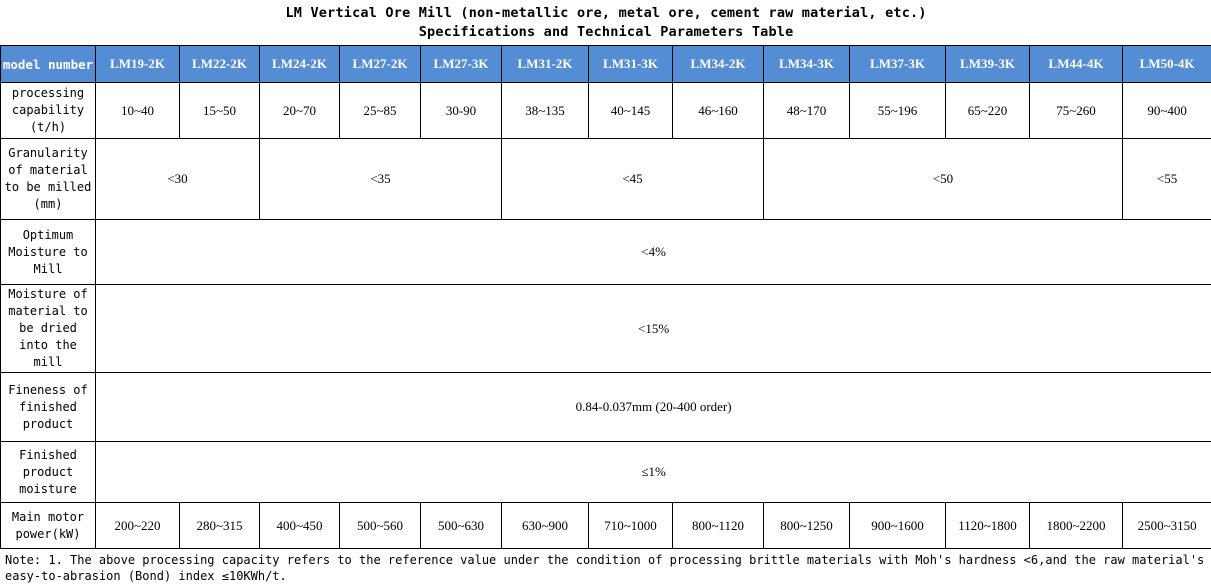 The width and height of the screenshot is (1211, 587). What do you see at coordinates (1076, 64) in the screenshot?
I see `model-header: LM44-4K` at bounding box center [1076, 64].